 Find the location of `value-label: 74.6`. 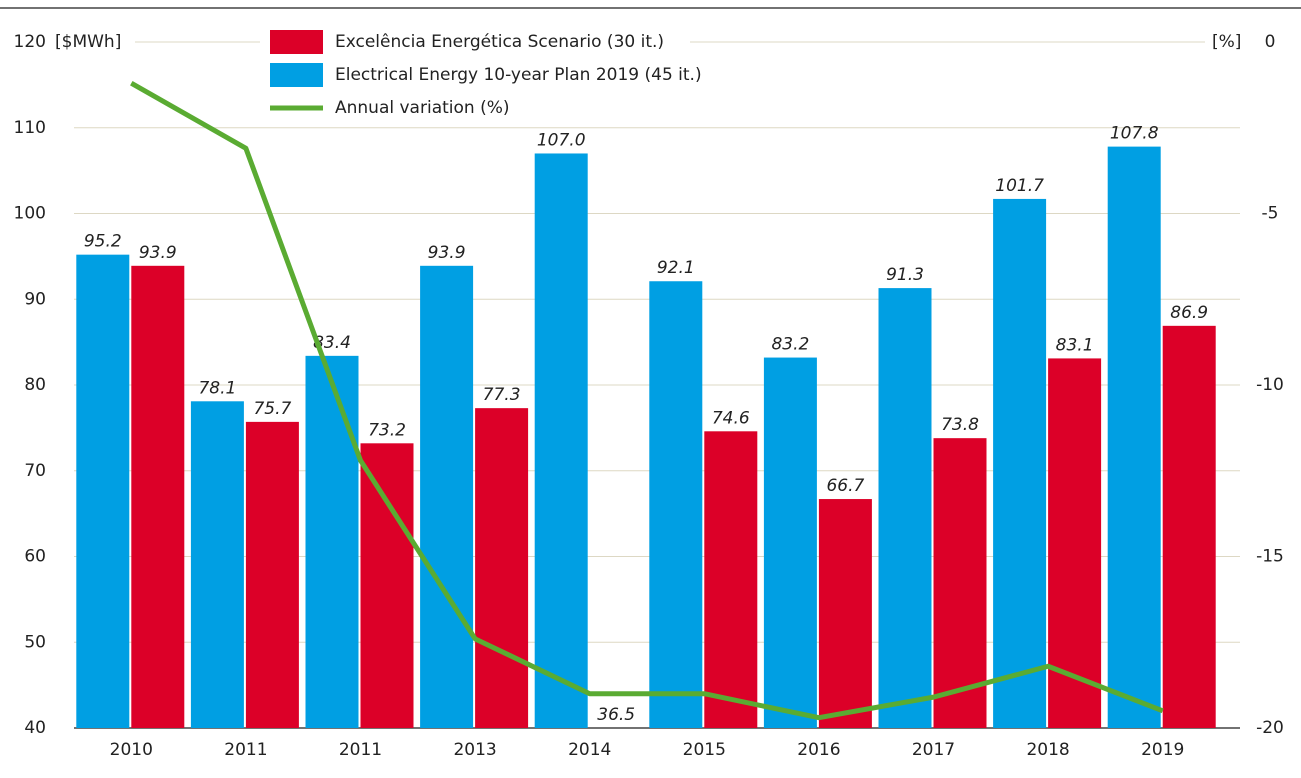

value-label: 74.6 is located at coordinates (731, 418).